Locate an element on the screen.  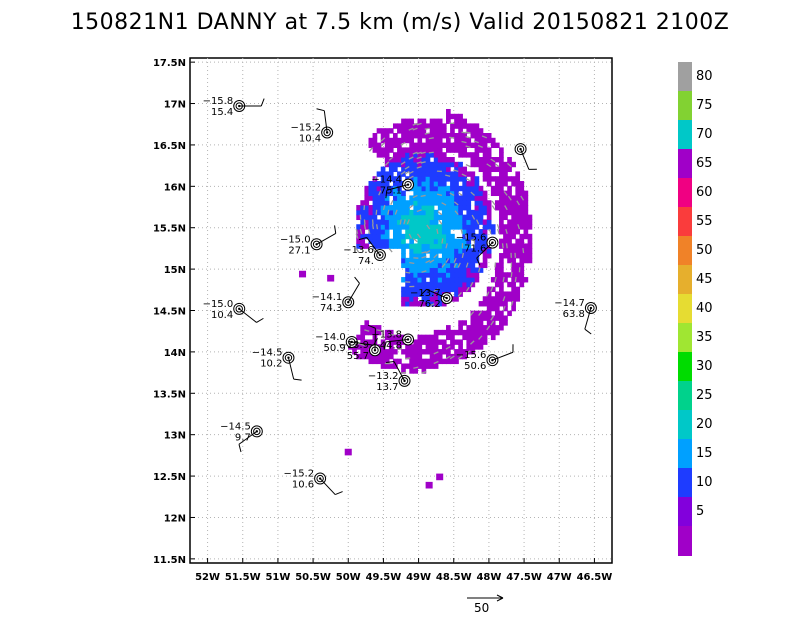
y-tick-label: 15N is located at coordinates (175, 270).